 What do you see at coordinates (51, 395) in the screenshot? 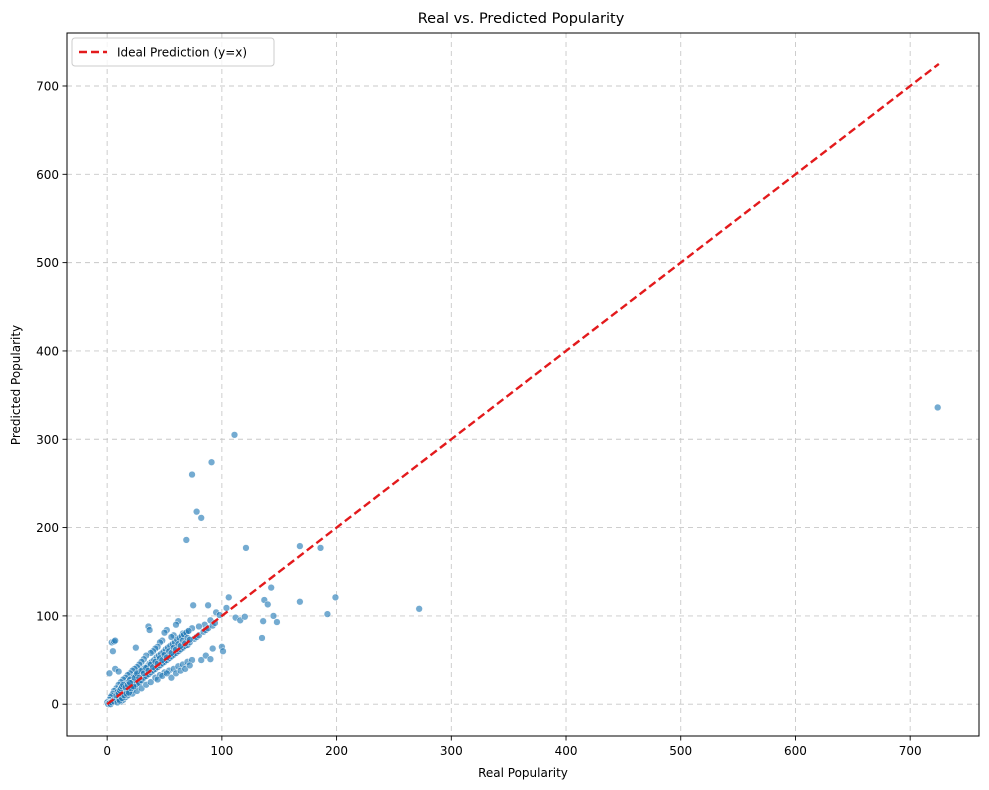
I see `y-axis-ticks: 0 100 200 300 400 500 600 700` at bounding box center [51, 395].